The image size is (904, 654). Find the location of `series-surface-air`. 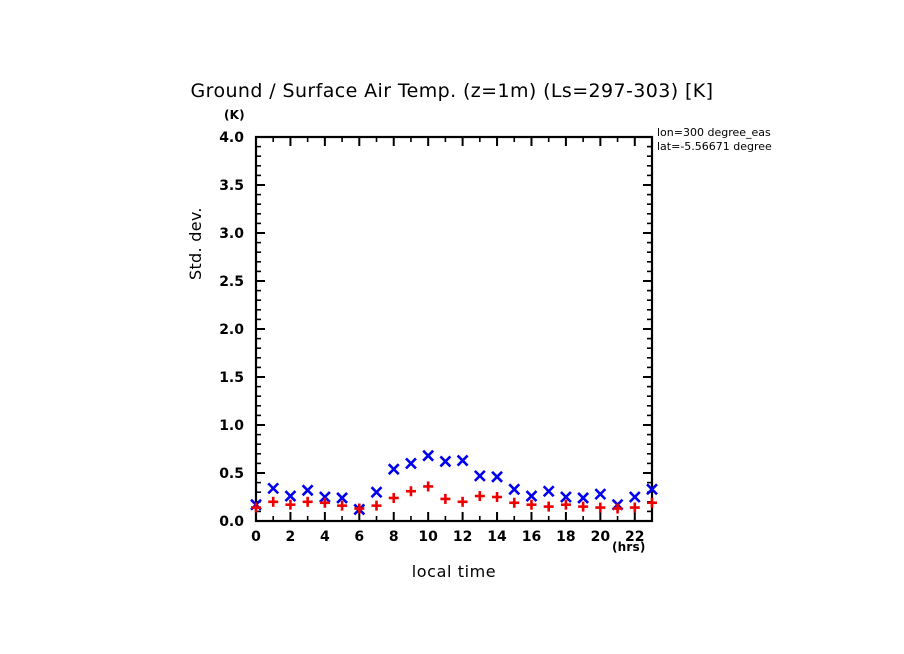

series-surface-air is located at coordinates (454, 497).